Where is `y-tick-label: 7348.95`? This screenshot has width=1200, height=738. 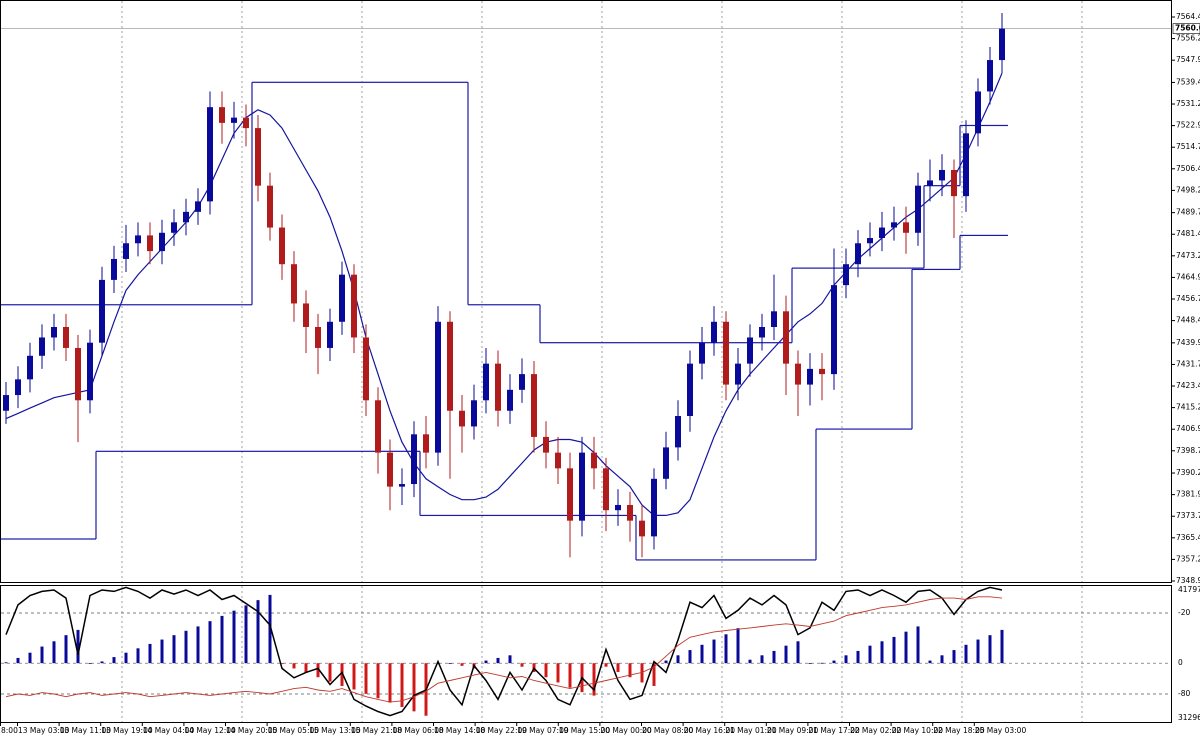 y-tick-label: 7348.95 is located at coordinates (1188, 580).